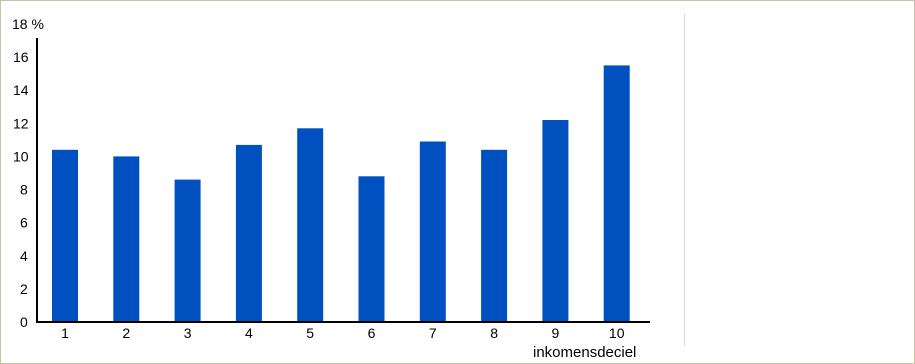  What do you see at coordinates (21, 90) in the screenshot?
I see `y-tick-label: 14` at bounding box center [21, 90].